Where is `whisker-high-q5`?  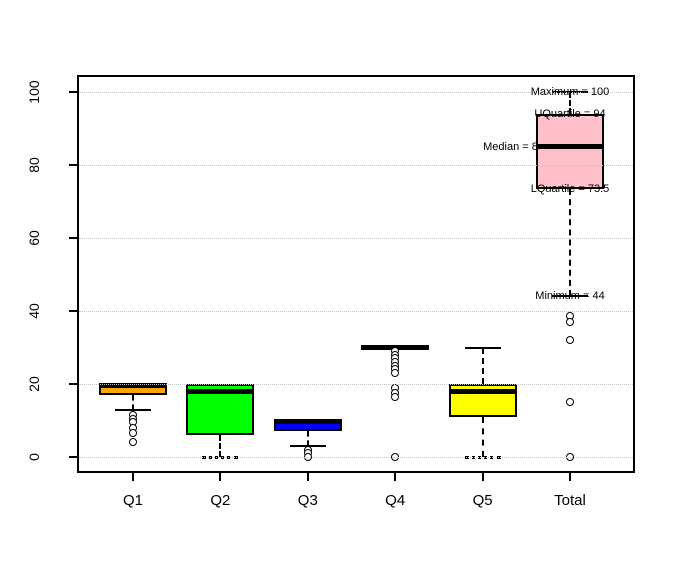
whisker-high-q5 is located at coordinates (482, 365).